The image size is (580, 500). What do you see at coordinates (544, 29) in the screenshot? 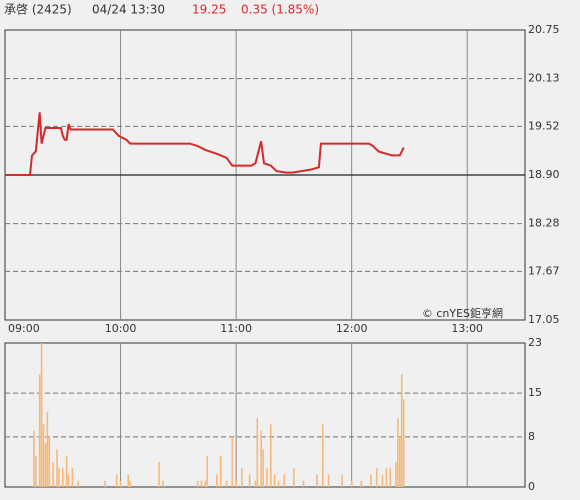
I see `y-tick-label: 20.75` at bounding box center [544, 29].